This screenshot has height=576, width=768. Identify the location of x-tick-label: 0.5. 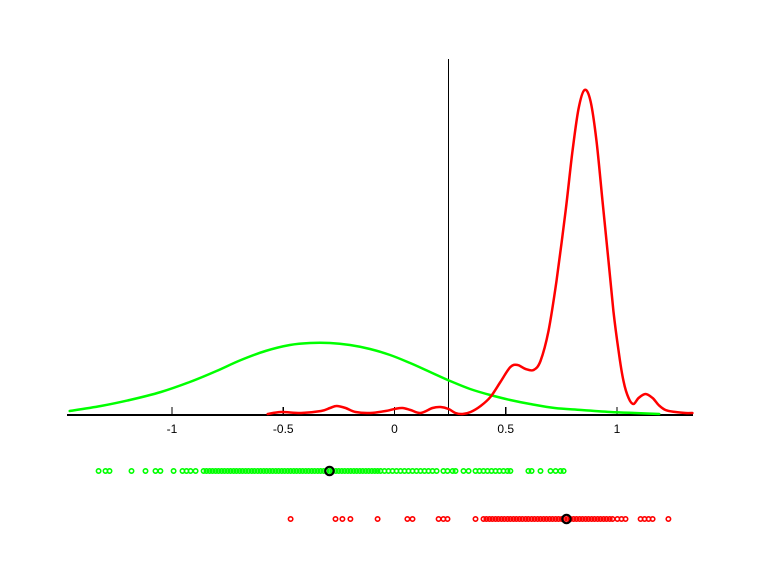
(505, 429).